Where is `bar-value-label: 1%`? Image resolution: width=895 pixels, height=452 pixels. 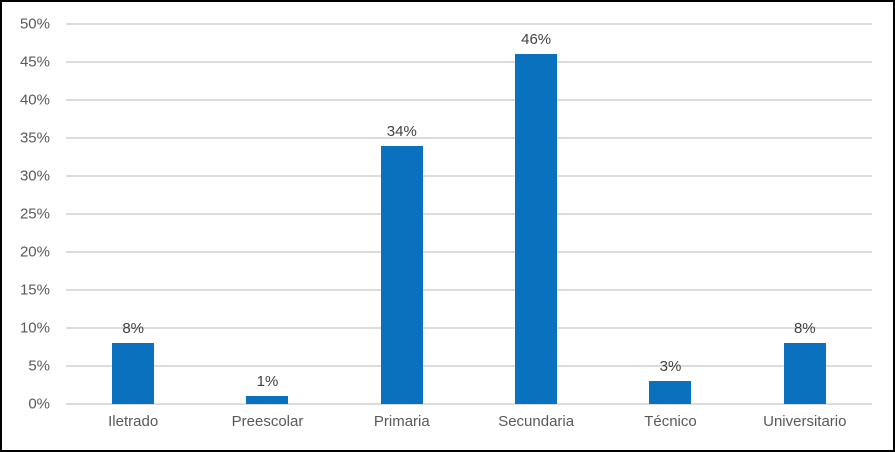
bar-value-label: 1% is located at coordinates (267, 382).